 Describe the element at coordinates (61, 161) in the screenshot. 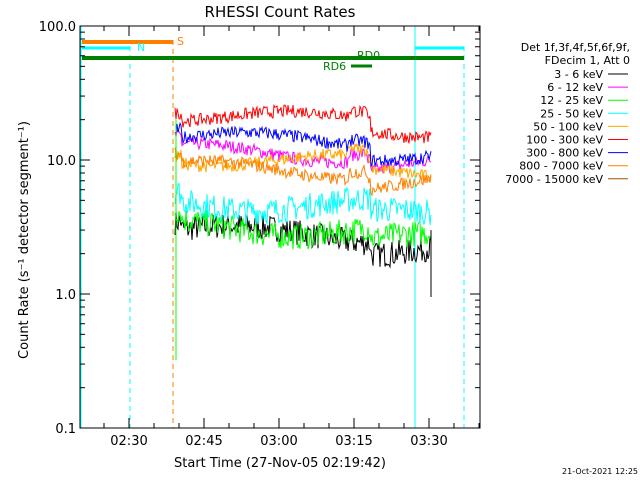

I see `y-tick-label: 10.0` at that location.